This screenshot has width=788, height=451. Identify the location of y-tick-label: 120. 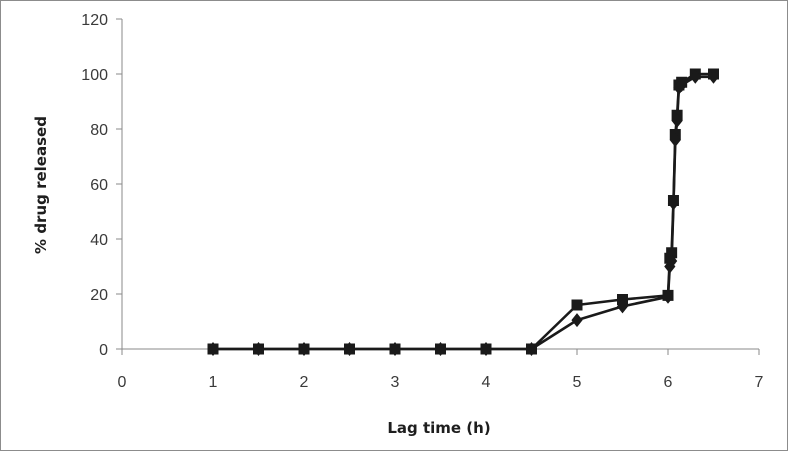
(94, 20).